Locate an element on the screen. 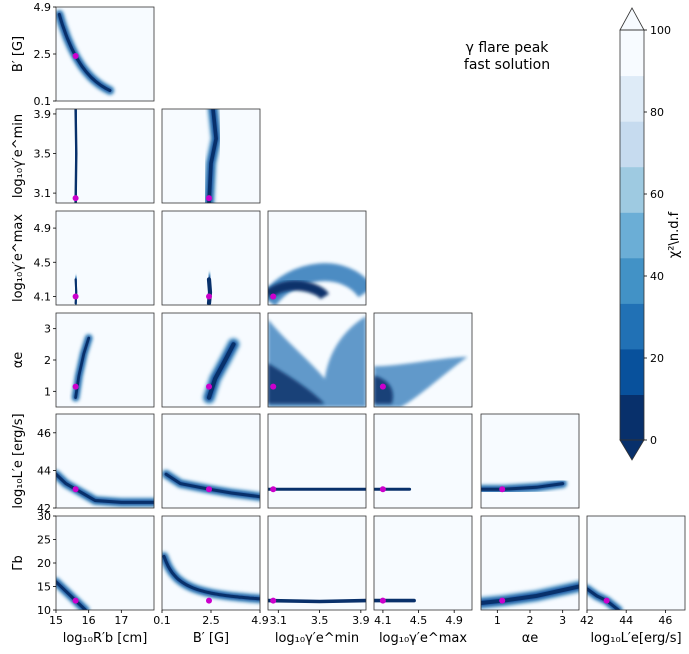  y-tick-label: 4.5 is located at coordinates (43, 262).